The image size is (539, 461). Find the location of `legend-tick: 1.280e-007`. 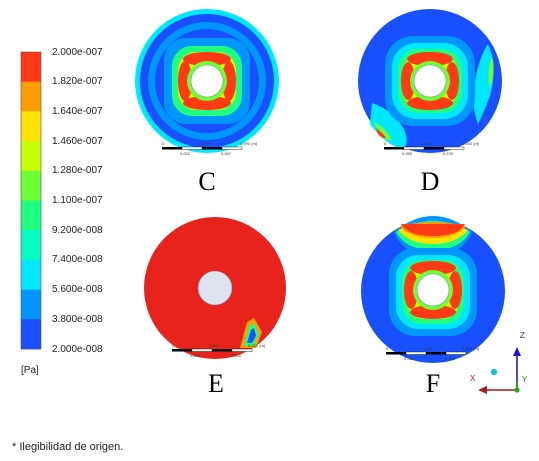

legend-tick: 1.280e-007 is located at coordinates (77, 170).